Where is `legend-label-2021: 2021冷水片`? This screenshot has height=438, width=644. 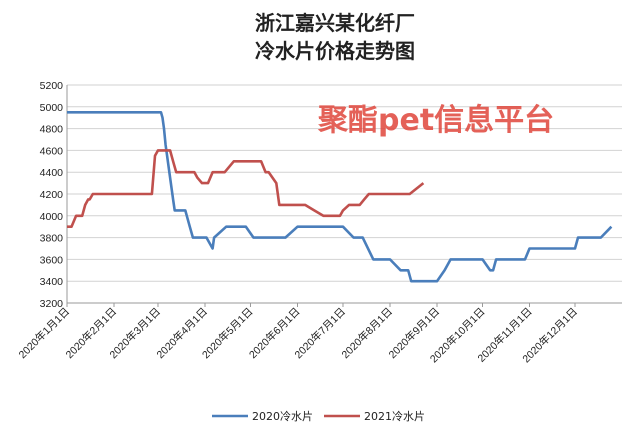 legend-label-2021: 2021冷水片 is located at coordinates (394, 416).